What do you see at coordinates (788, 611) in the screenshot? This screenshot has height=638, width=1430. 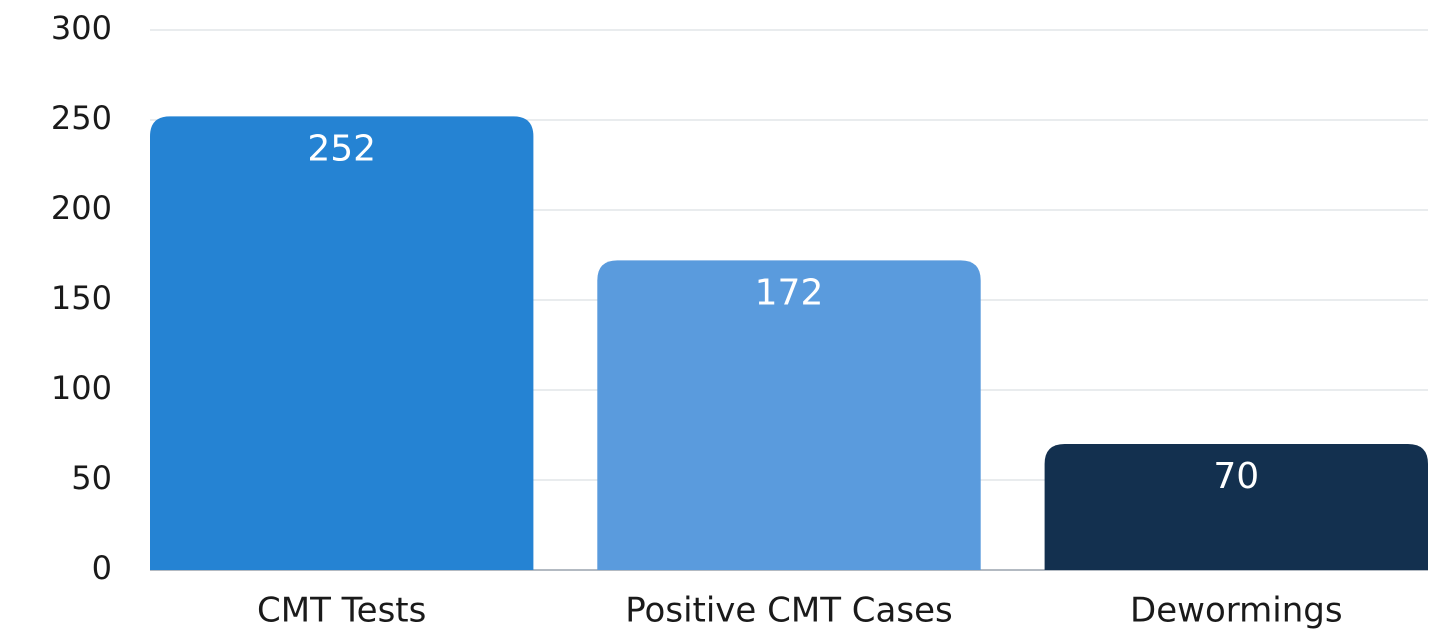 I see `x-tick-label: Positive CMT Cases` at bounding box center [788, 611].